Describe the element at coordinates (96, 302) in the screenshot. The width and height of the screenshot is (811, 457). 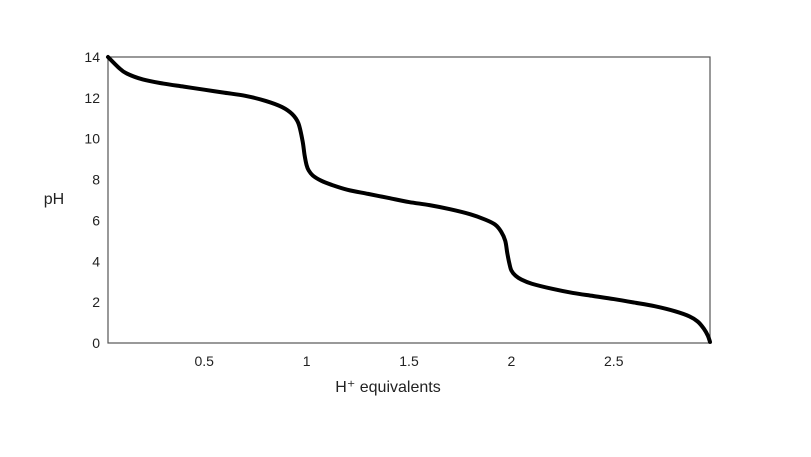
I see `y-tick-label: 2` at that location.